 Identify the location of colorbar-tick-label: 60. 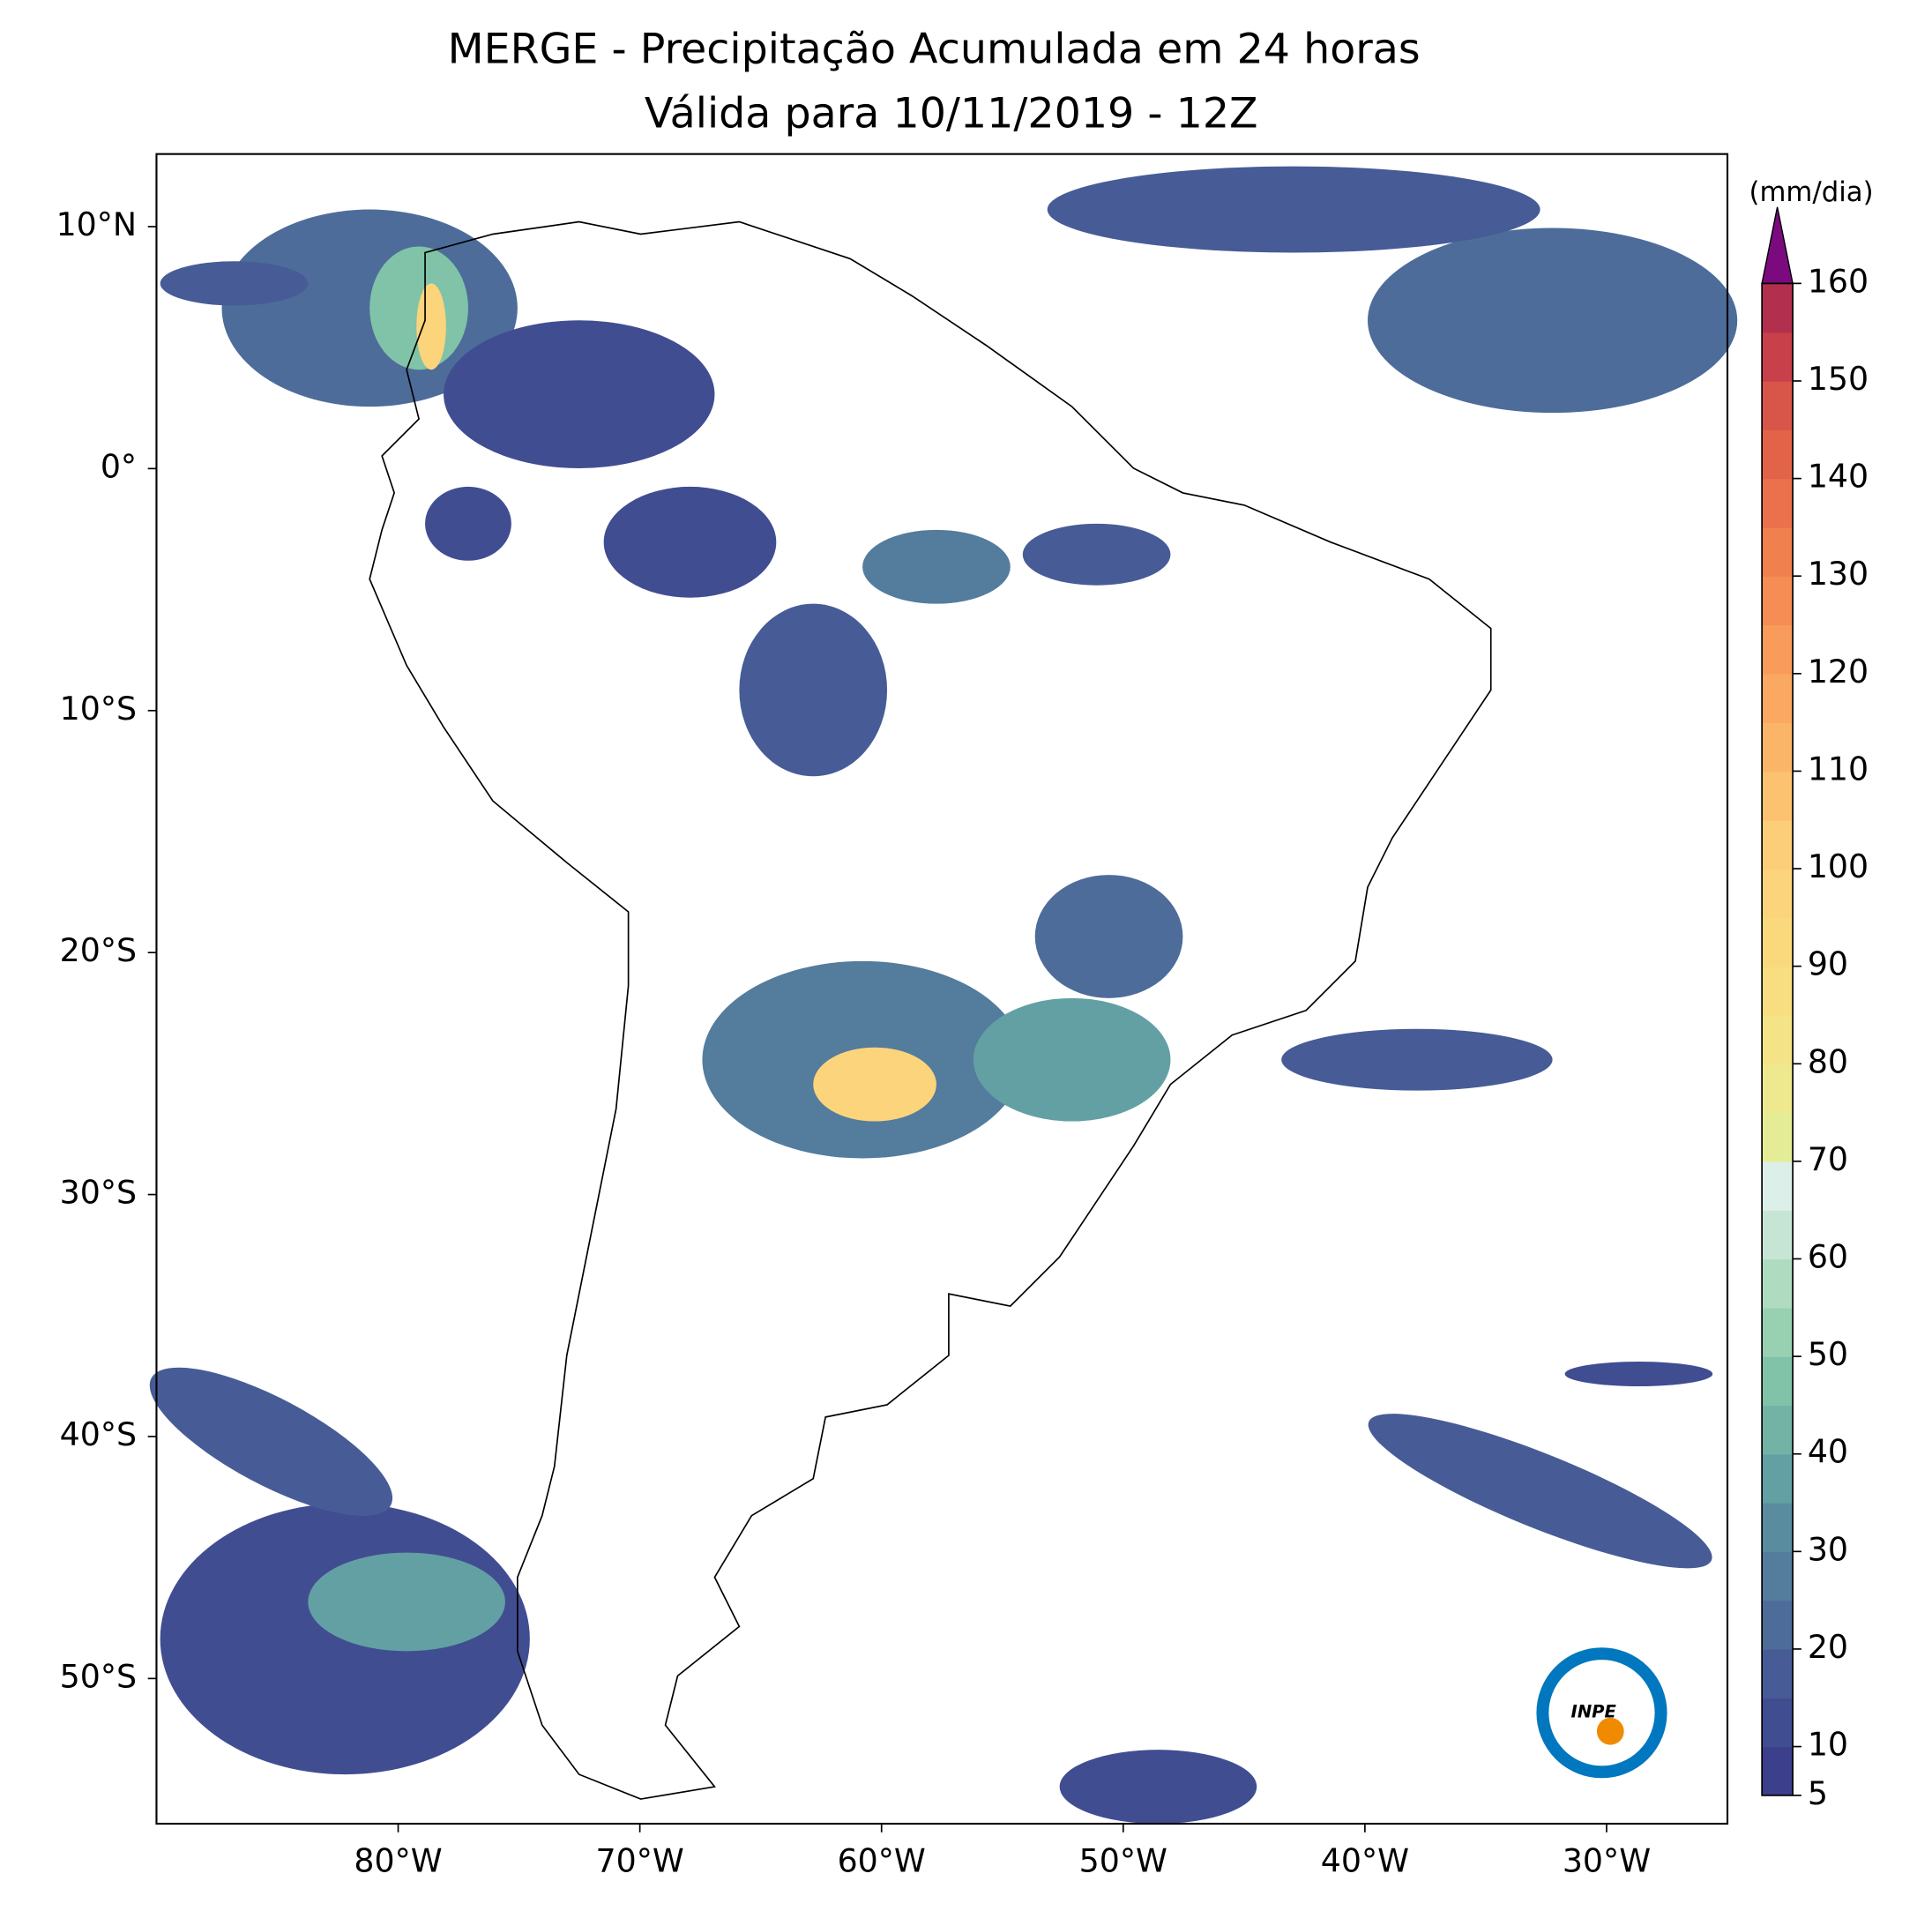
(1828, 1256).